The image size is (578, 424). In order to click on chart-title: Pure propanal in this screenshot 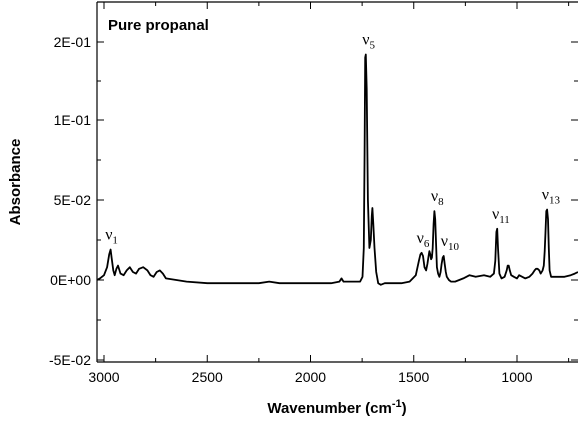, I will do `click(158, 25)`.